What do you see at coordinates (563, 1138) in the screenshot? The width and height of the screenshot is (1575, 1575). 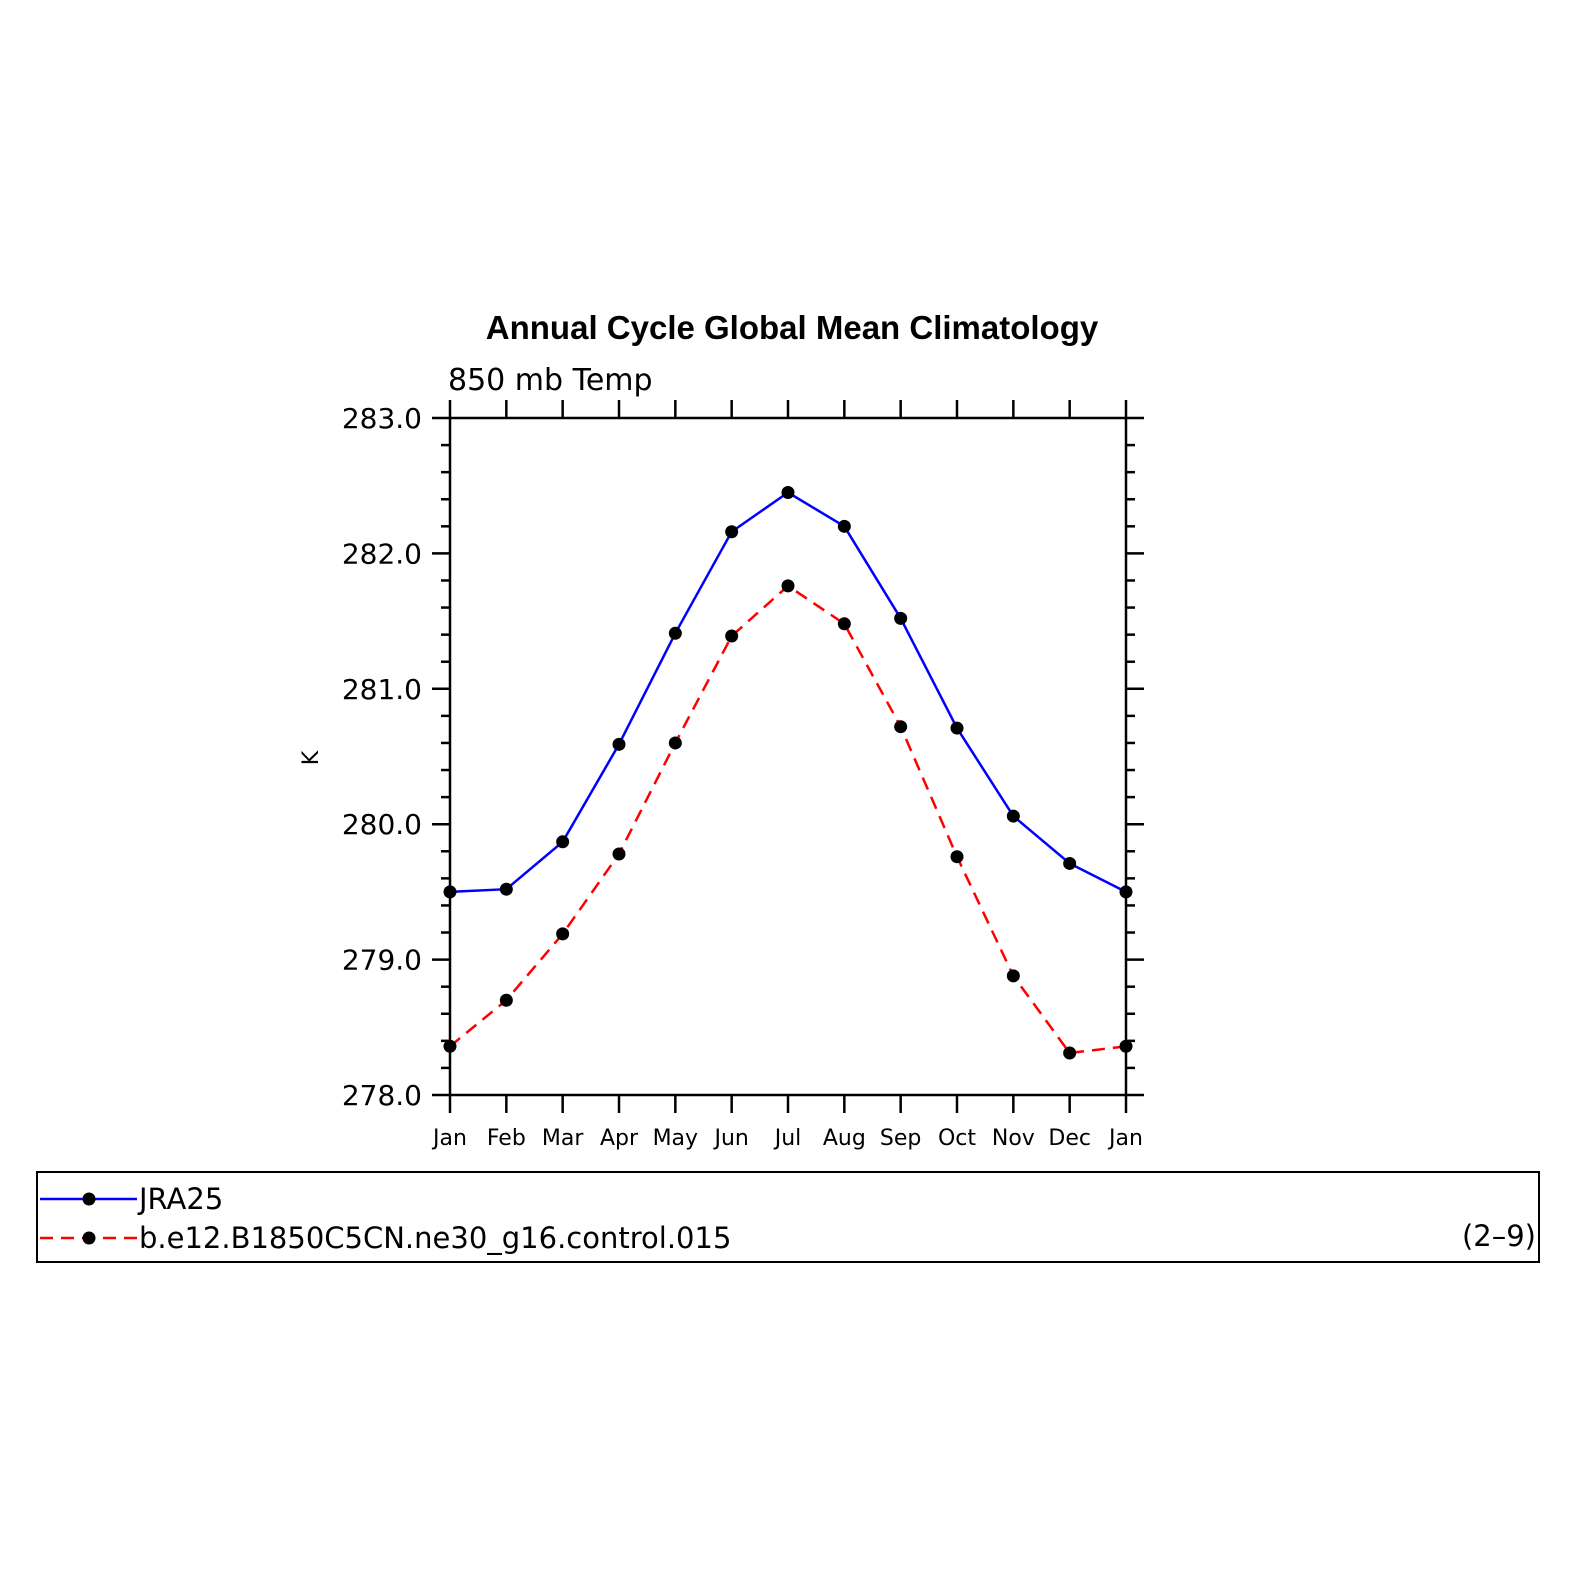 I see `x-tick-label: Mar` at bounding box center [563, 1138].